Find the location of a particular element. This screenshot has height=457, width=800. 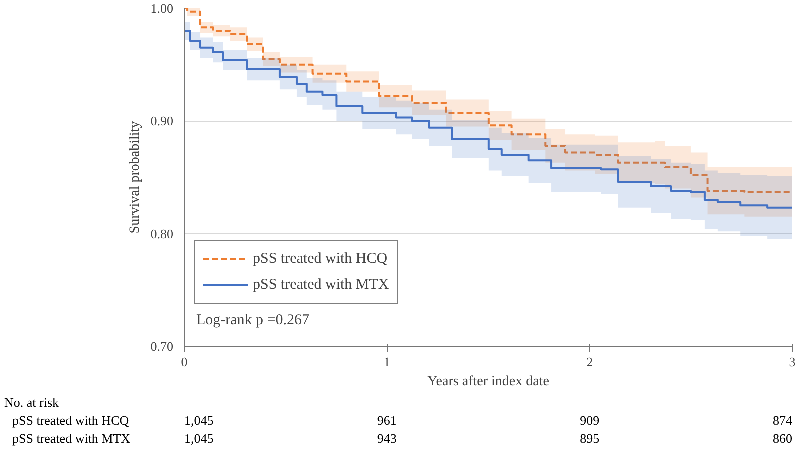

y-tick-label: 1.00 is located at coordinates (162, 8).